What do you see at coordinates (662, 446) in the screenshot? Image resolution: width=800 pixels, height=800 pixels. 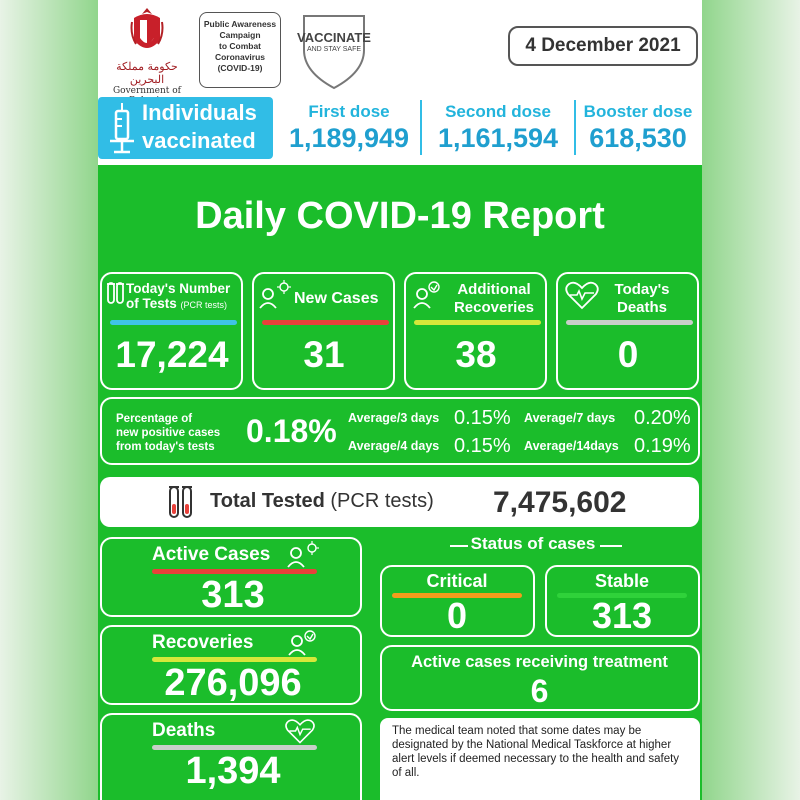 I see `average-value: 0.19%` at bounding box center [662, 446].